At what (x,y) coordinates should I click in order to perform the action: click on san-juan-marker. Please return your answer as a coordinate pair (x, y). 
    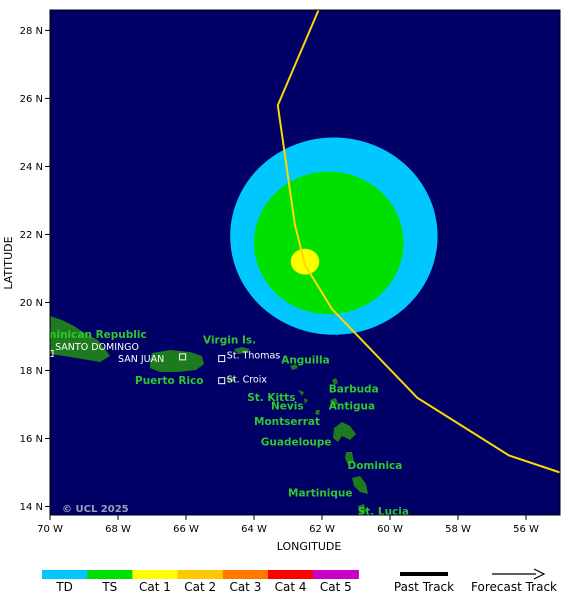
    Looking at the image, I should click on (183, 357).